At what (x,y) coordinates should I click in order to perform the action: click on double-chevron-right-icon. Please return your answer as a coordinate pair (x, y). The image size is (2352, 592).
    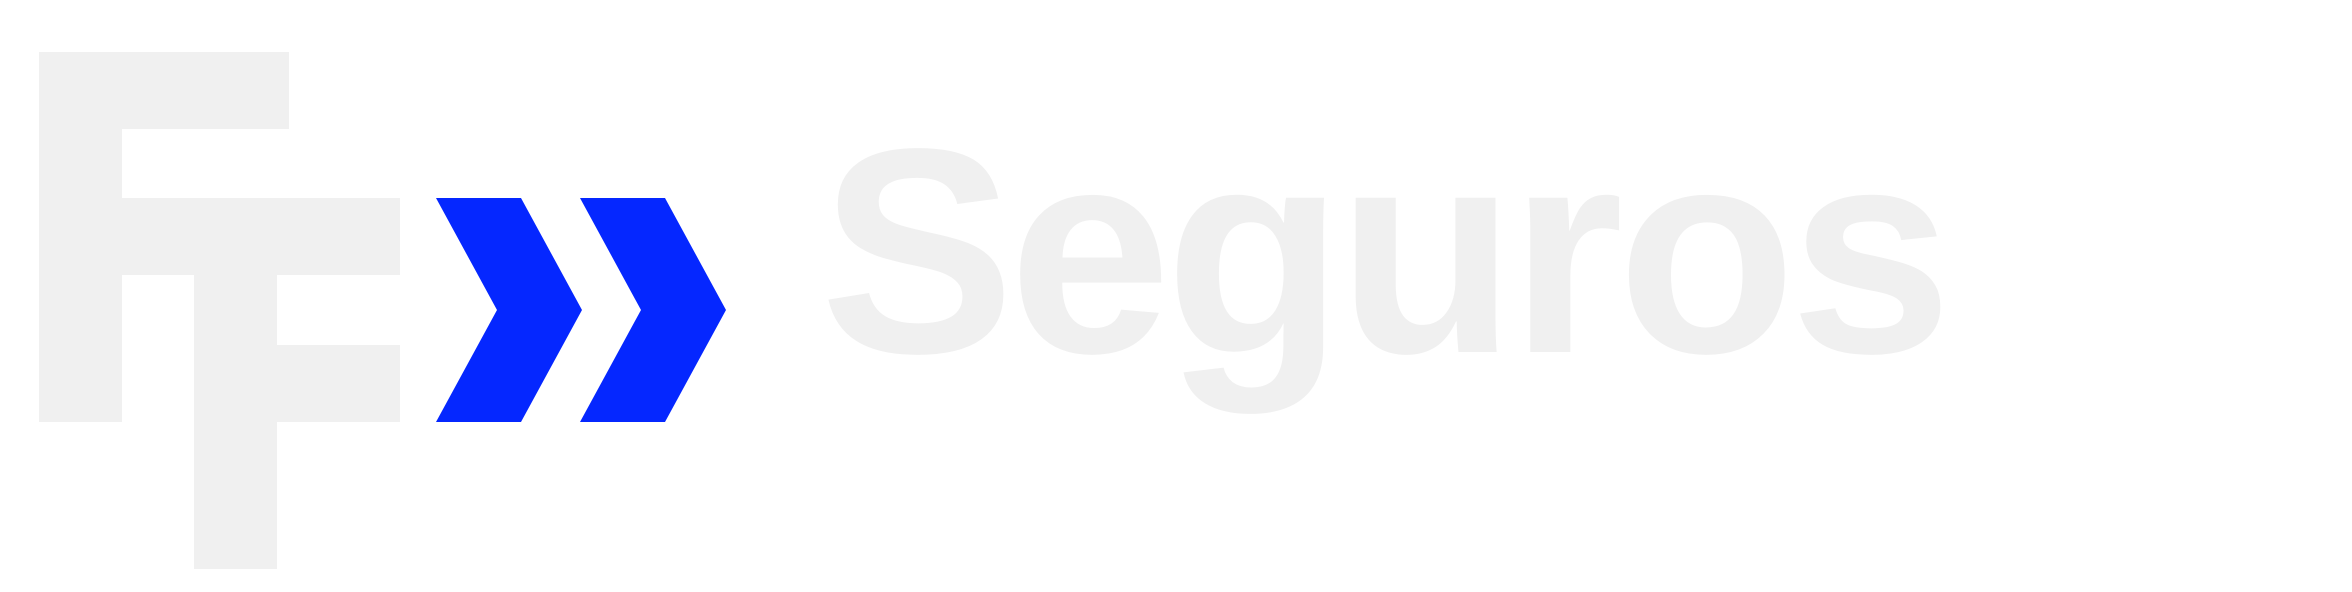
    Looking at the image, I should click on (581, 310).